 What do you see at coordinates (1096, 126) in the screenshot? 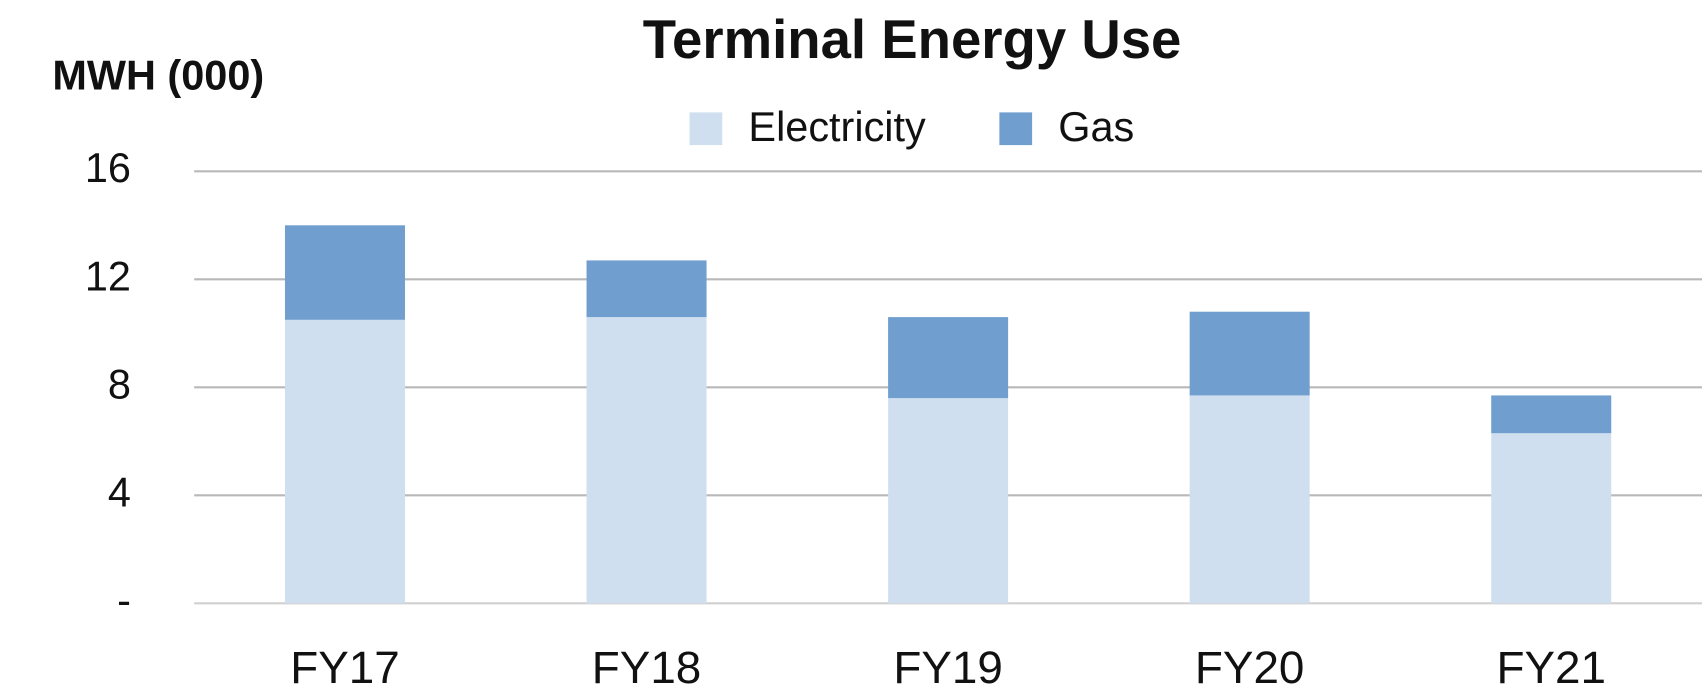
I see `legend-label: Gas` at bounding box center [1096, 126].